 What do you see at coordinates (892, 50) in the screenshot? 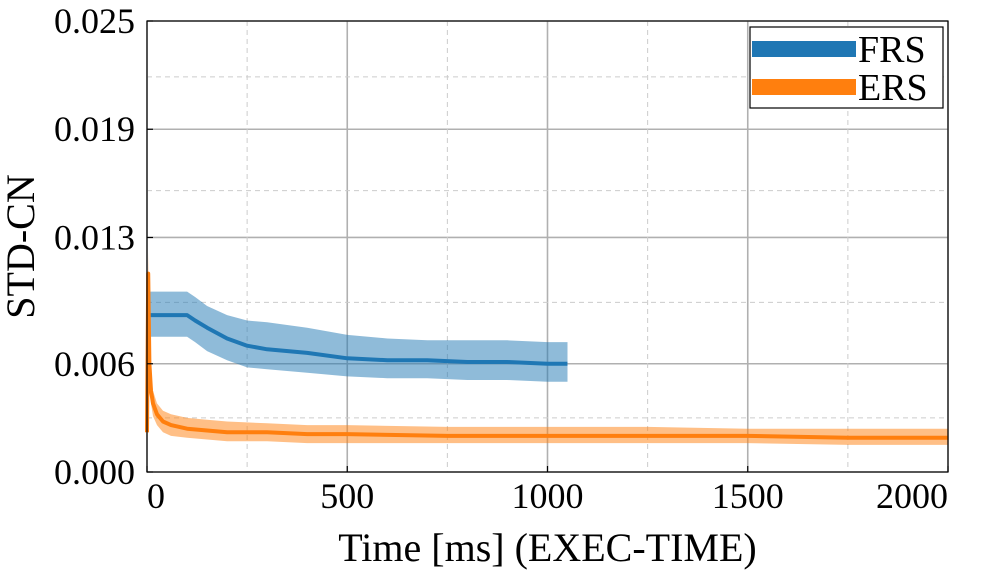
I see `legend-label-frs: FRS` at bounding box center [892, 50].